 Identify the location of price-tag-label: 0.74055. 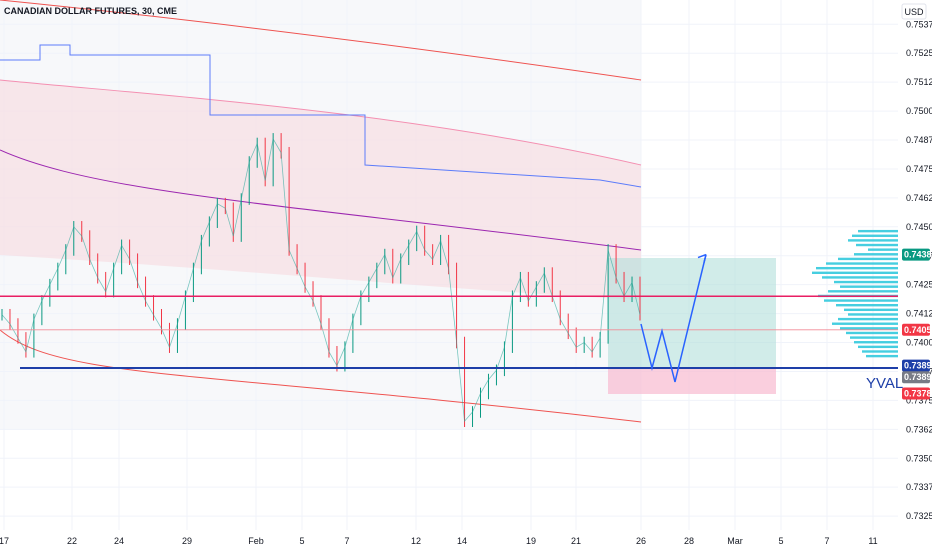
(918, 330).